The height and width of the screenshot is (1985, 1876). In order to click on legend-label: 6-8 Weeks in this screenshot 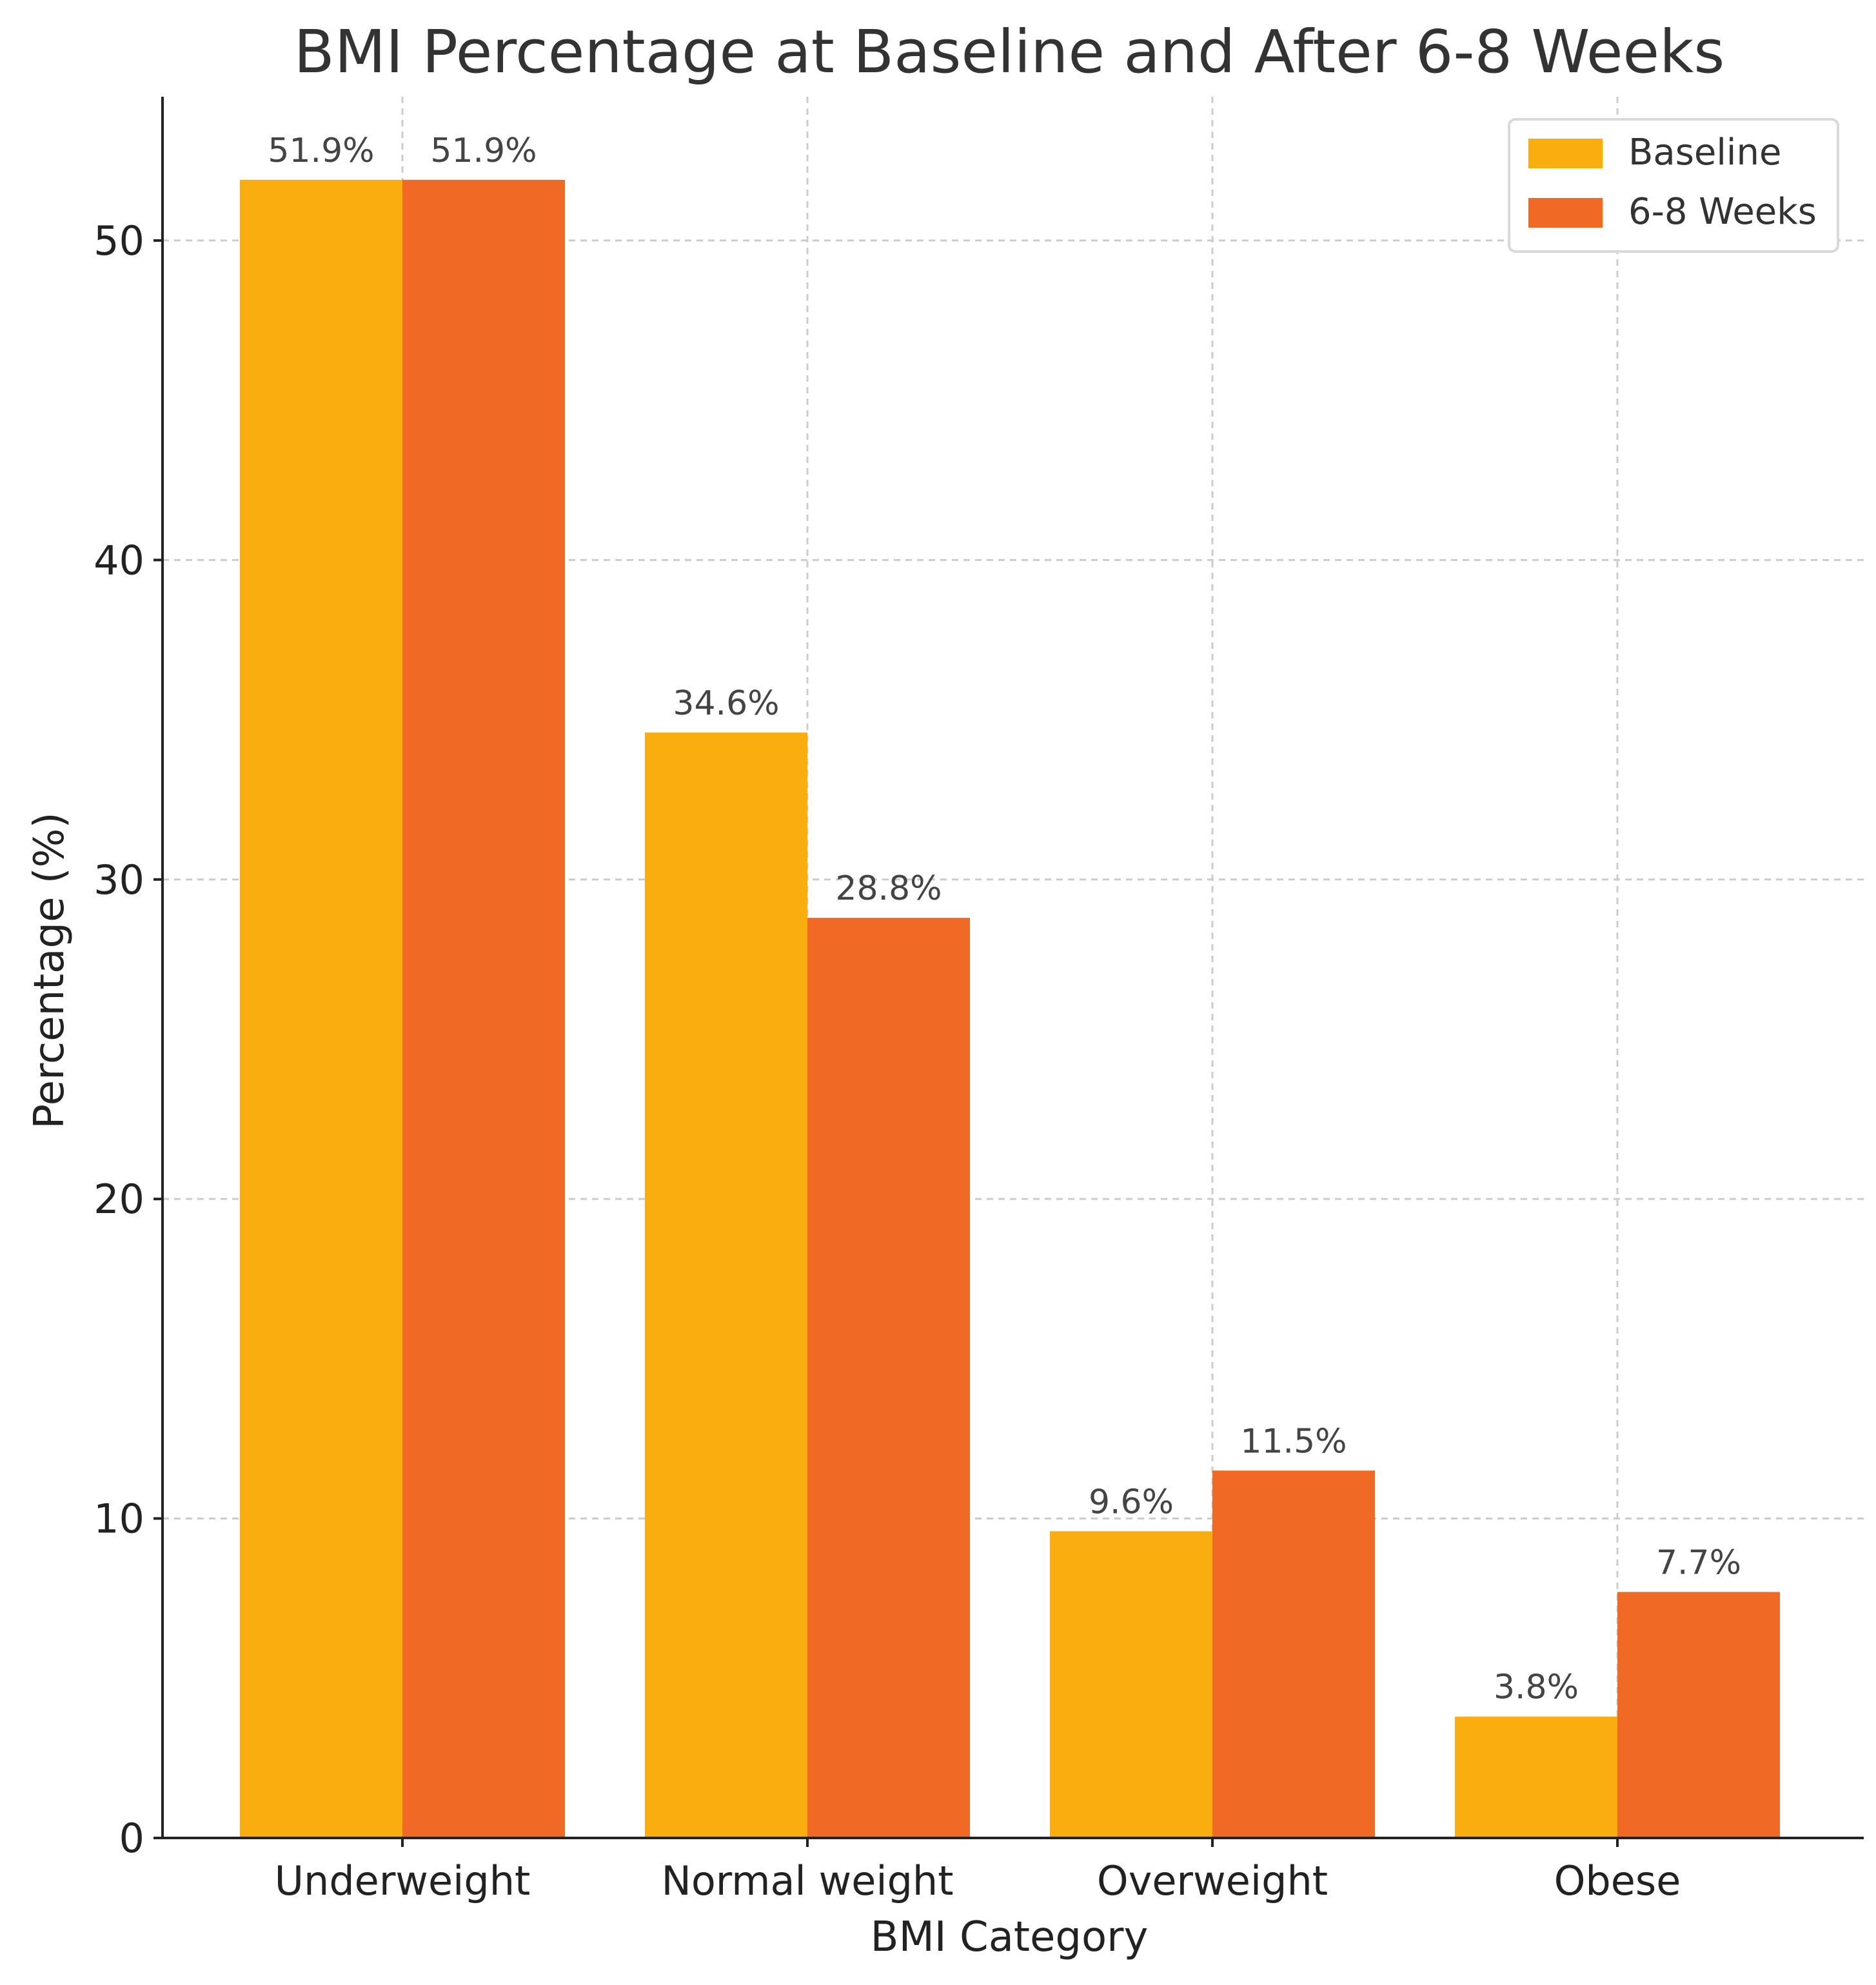, I will do `click(1722, 212)`.